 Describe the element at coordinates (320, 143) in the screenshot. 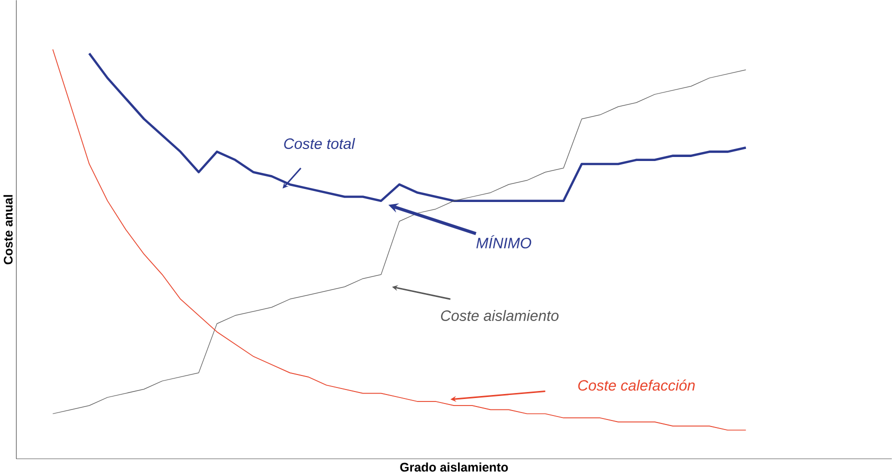

I see `text: Coste total` at that location.